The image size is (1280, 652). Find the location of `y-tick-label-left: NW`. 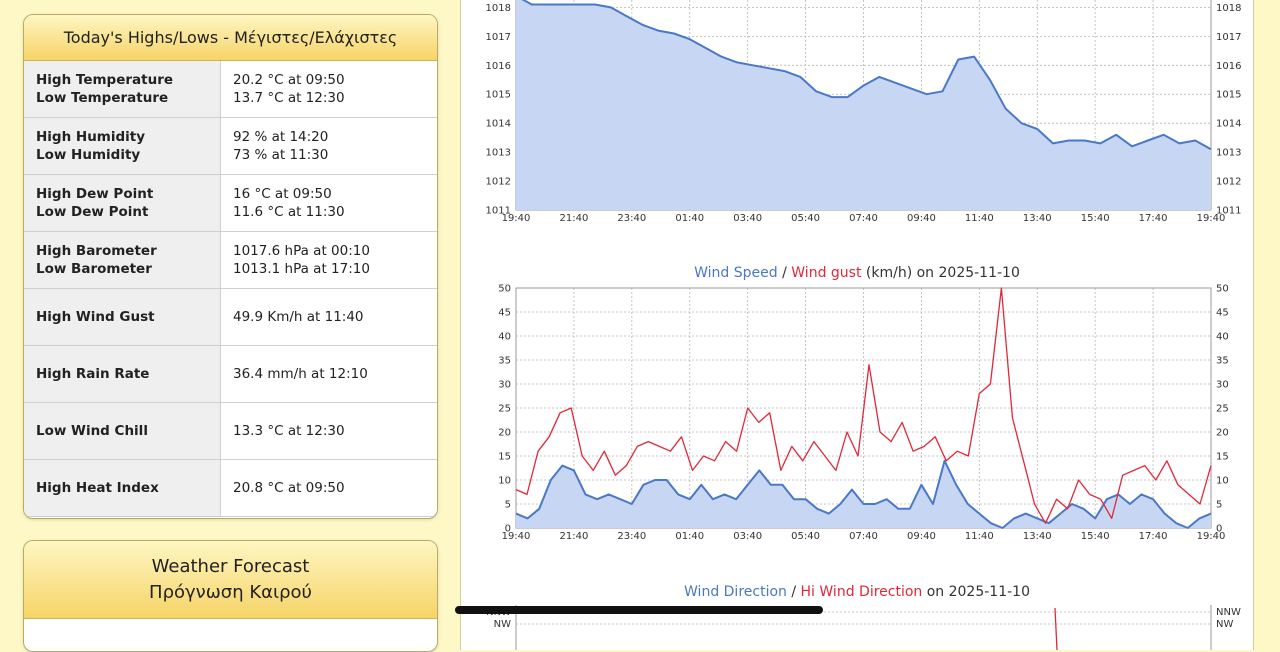

y-tick-label-left: NW is located at coordinates (502, 624).